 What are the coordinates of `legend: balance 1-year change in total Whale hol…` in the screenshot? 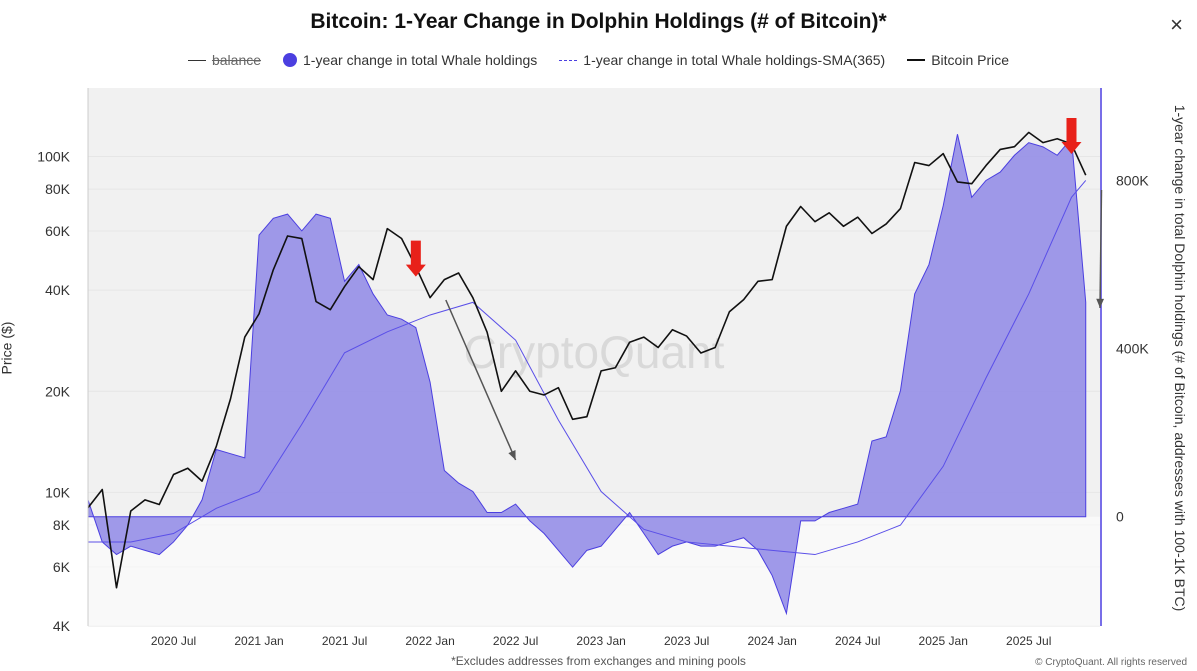 It's located at (598, 60).